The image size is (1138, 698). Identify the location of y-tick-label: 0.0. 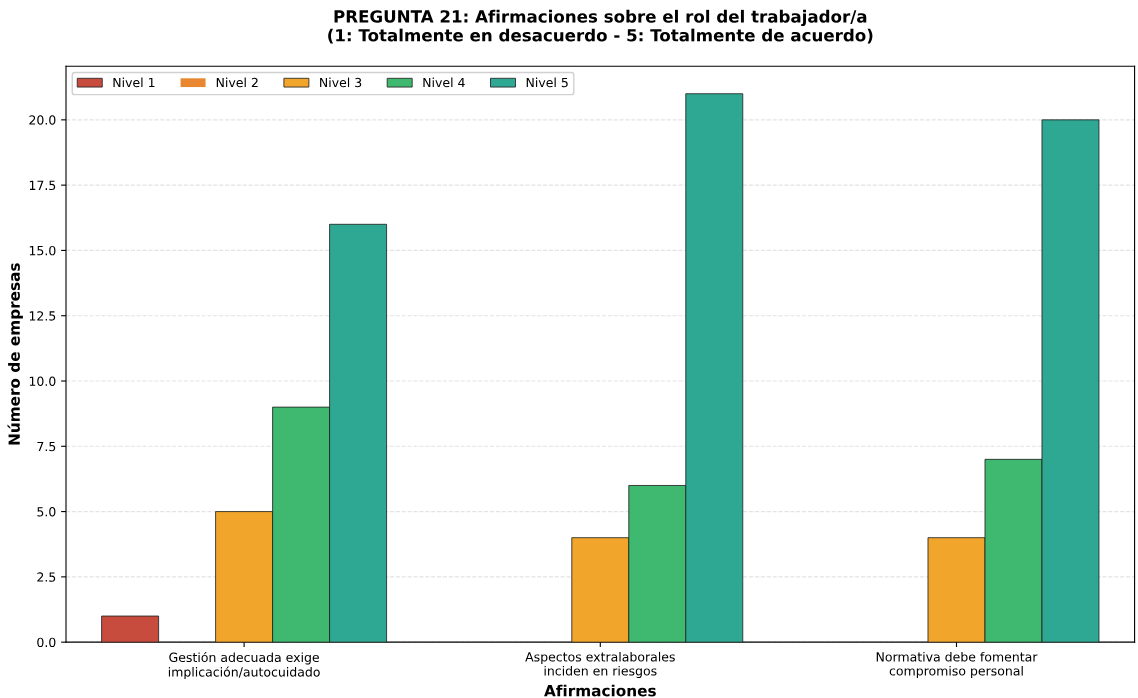
(46, 642).